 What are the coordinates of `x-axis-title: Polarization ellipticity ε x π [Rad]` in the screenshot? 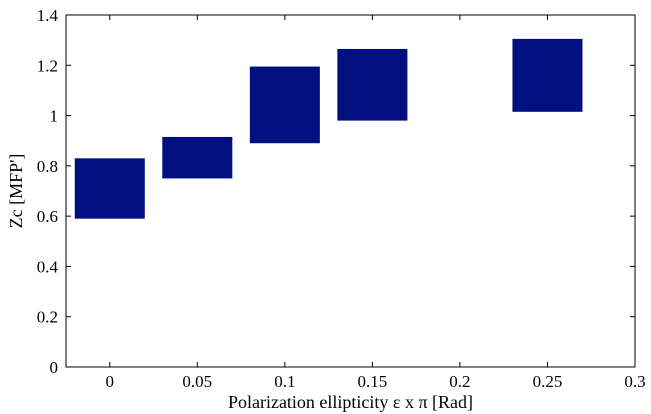 It's located at (350, 402).